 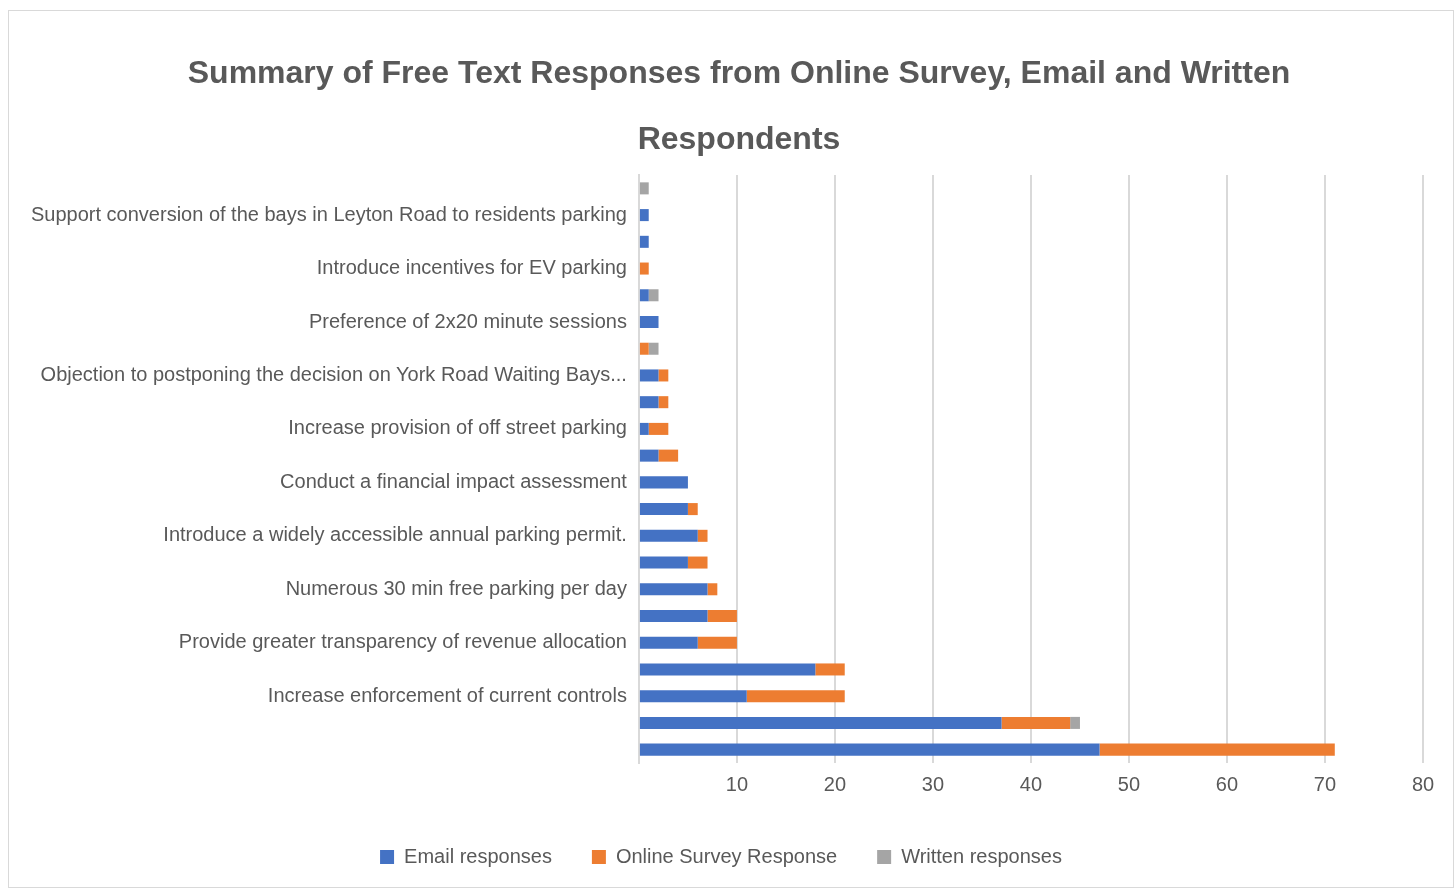 What do you see at coordinates (395, 534) in the screenshot?
I see `y-tick-label: Introduce a widely accessible annual parking permit.` at bounding box center [395, 534].